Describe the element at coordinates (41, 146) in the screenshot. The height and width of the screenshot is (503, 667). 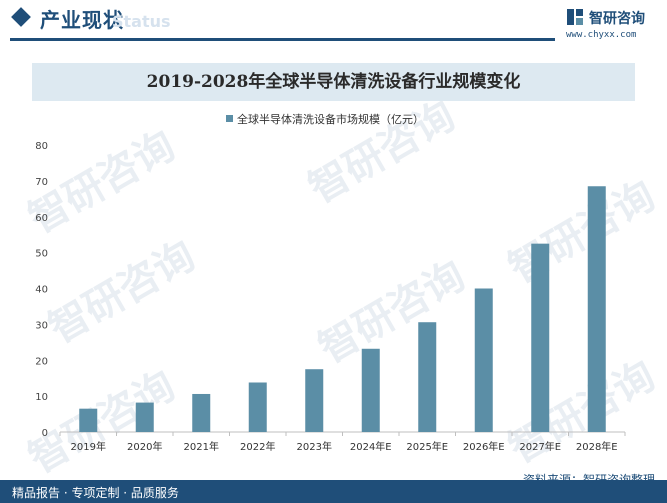
I see `y-tick-label: 80` at that location.